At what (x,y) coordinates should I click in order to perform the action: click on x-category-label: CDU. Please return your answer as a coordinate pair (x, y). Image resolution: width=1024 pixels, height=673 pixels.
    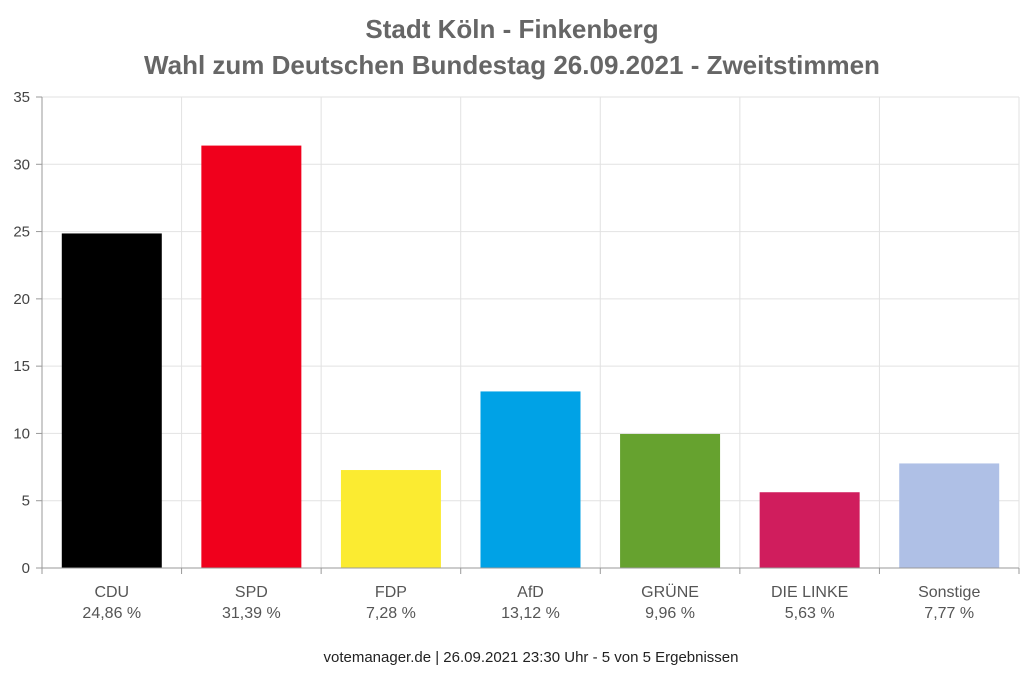
    Looking at the image, I should click on (111, 592).